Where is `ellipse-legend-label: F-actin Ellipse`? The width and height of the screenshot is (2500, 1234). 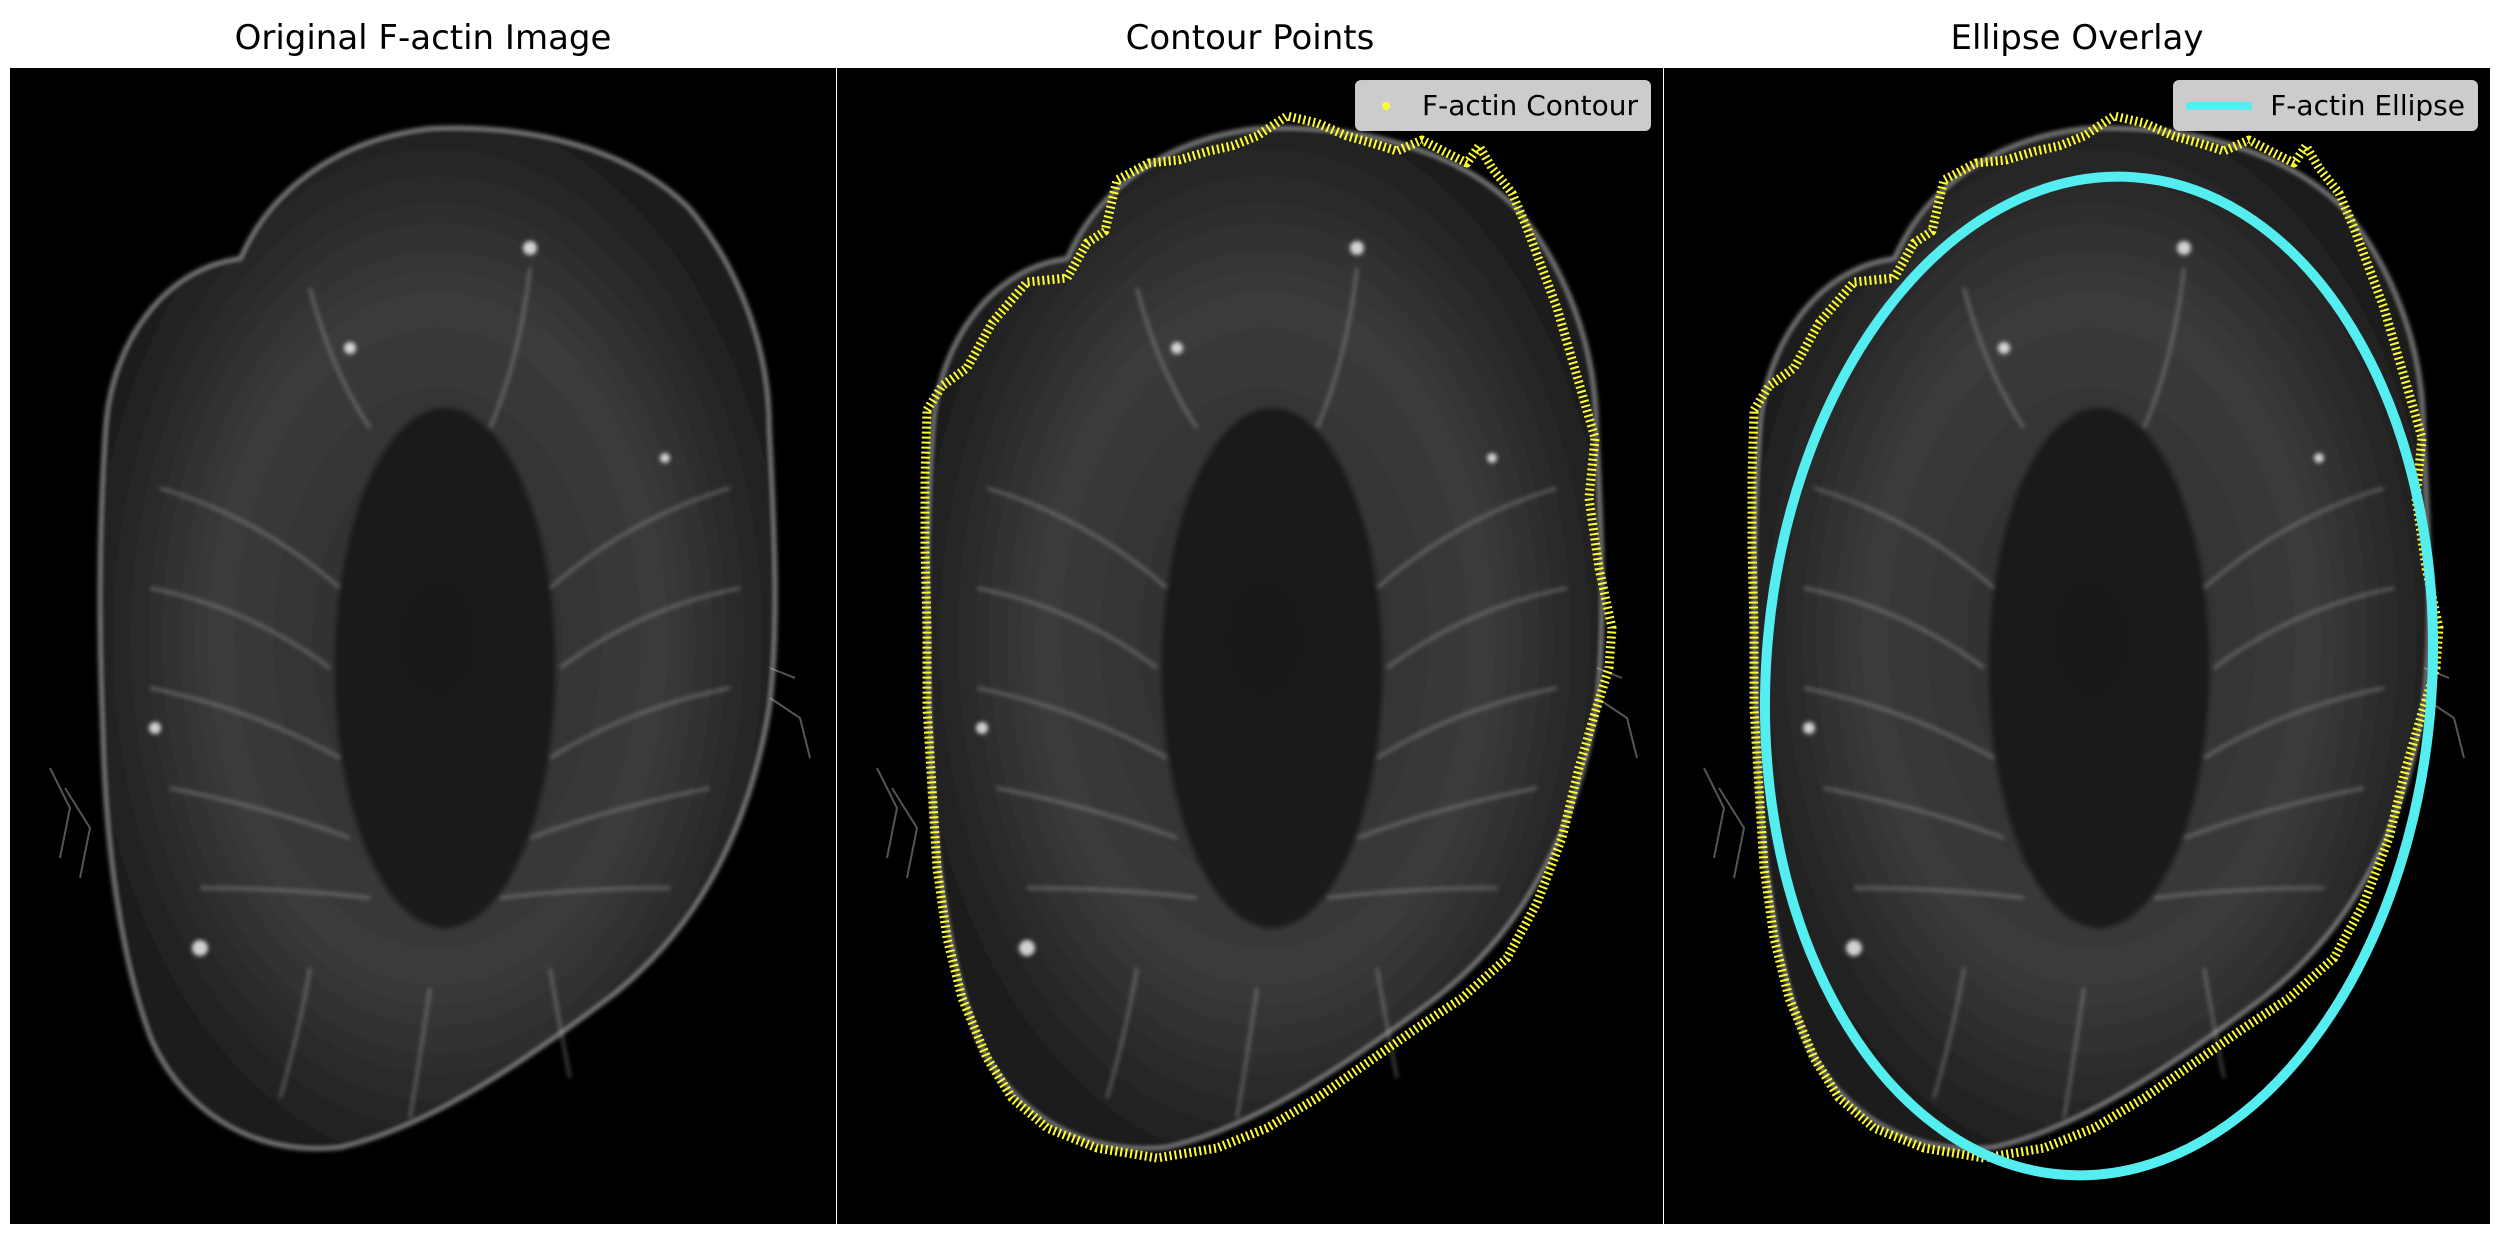
ellipse-legend-label: F-actin Ellipse is located at coordinates (2367, 105).